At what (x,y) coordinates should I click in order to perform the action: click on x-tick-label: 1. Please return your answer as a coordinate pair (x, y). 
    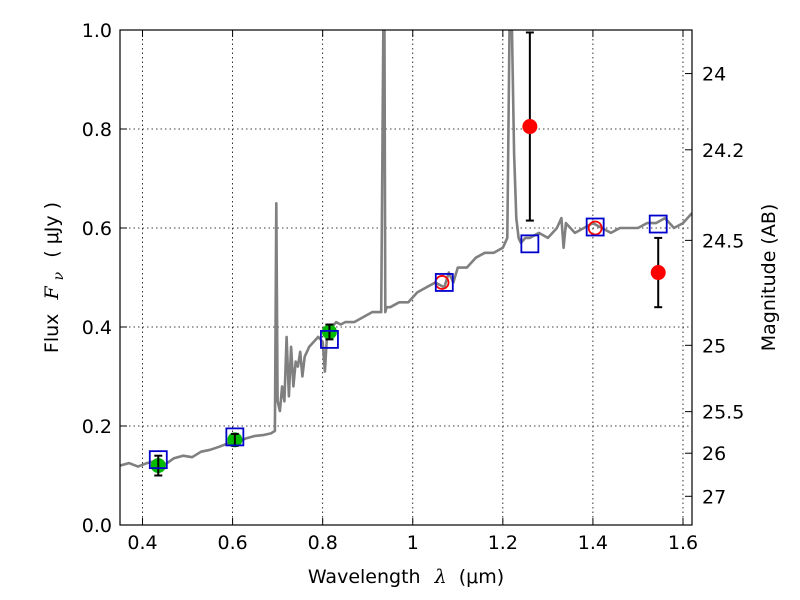
    Looking at the image, I should click on (413, 543).